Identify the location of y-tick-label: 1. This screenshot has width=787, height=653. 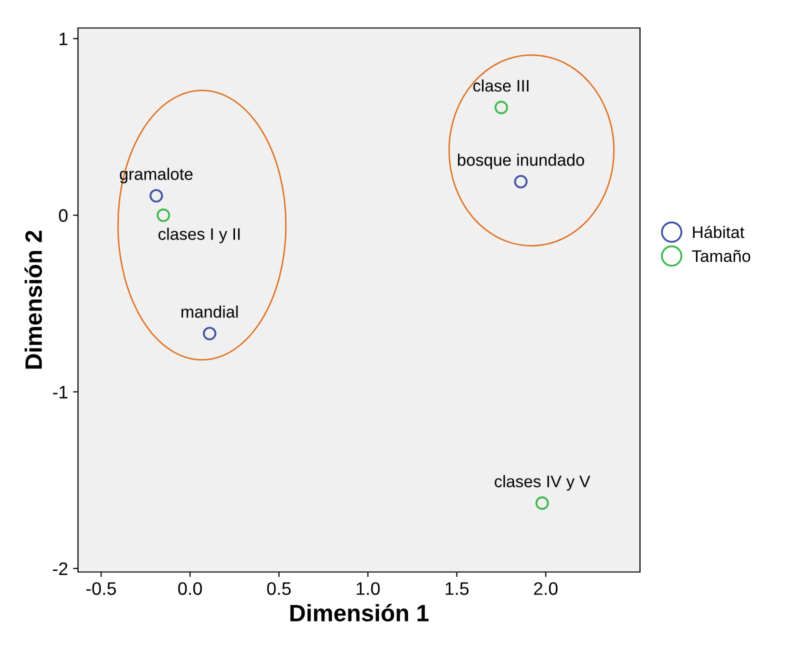
(64, 39).